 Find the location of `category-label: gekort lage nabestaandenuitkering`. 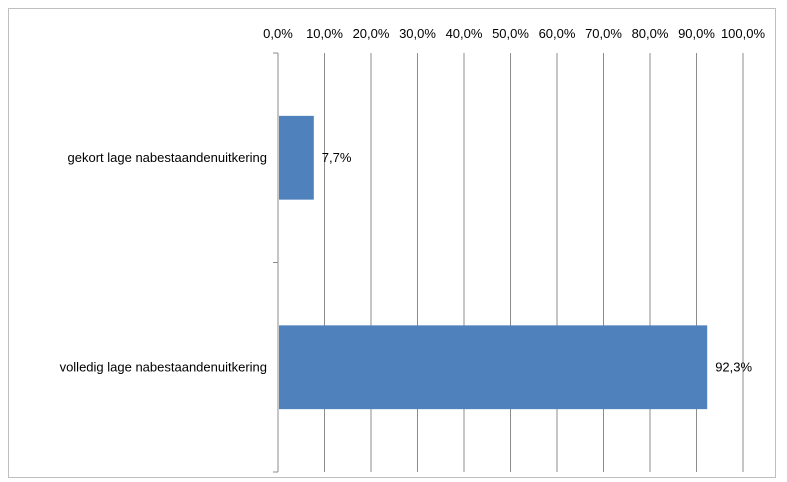

category-label: gekort lage nabestaandenuitkering is located at coordinates (167, 157).